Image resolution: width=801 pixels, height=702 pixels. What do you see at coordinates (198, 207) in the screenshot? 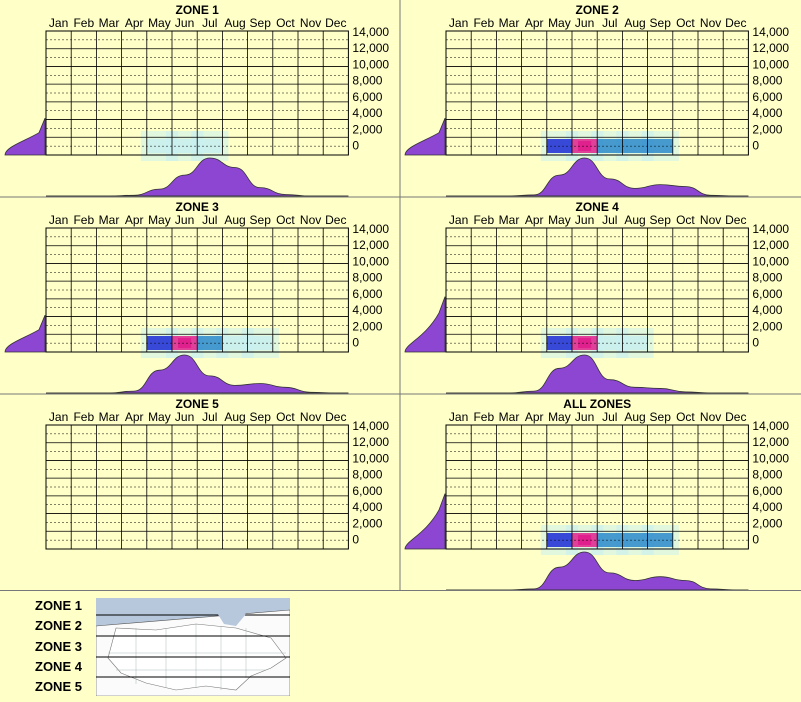
I see `chart-title: ZONE 3` at bounding box center [198, 207].